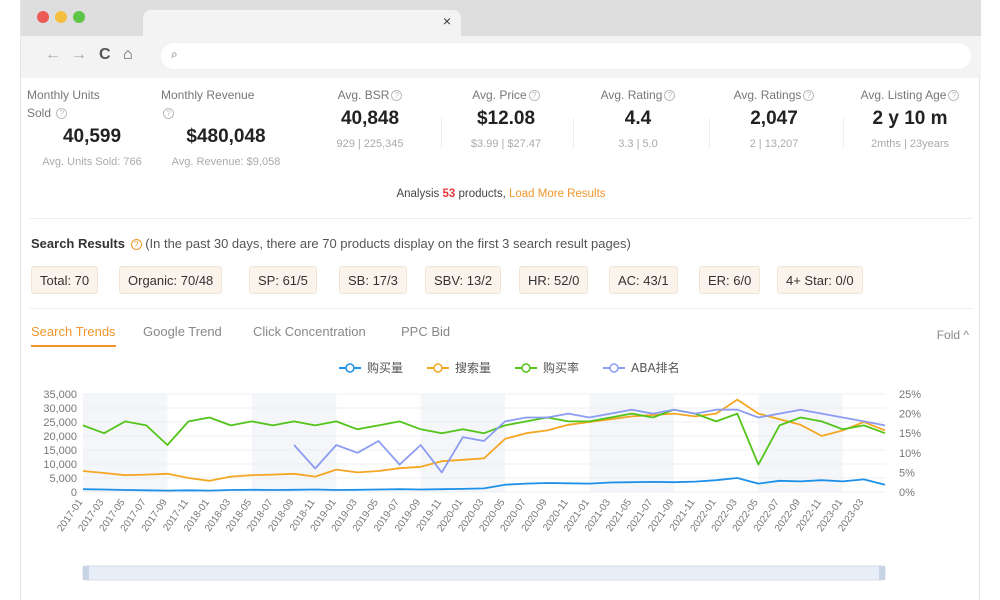  I want to click on nav-bar: ← → C ⌂ ⌕, so click(501, 57).